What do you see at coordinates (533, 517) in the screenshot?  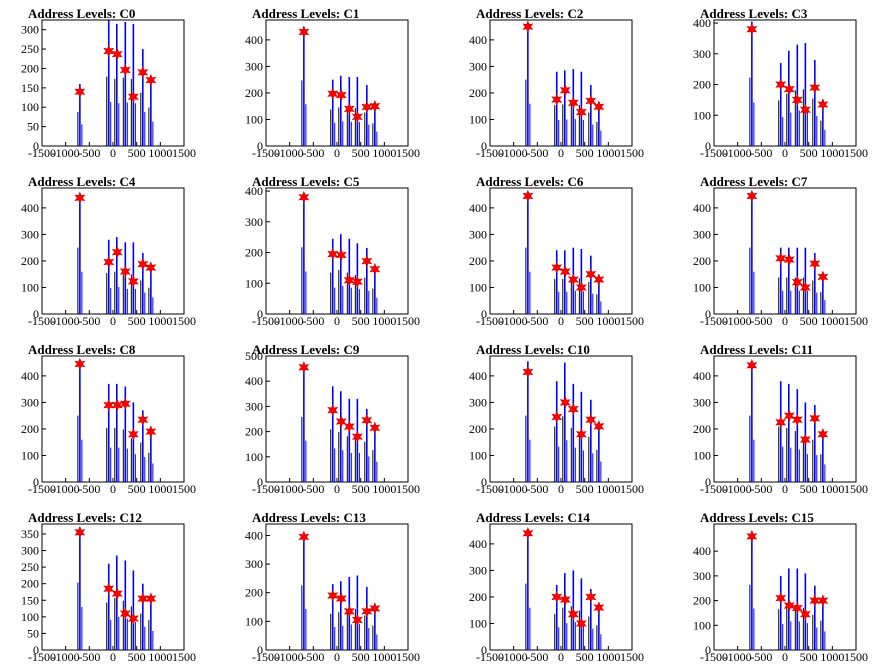 I see `panel-title: Address Levels: C14` at bounding box center [533, 517].